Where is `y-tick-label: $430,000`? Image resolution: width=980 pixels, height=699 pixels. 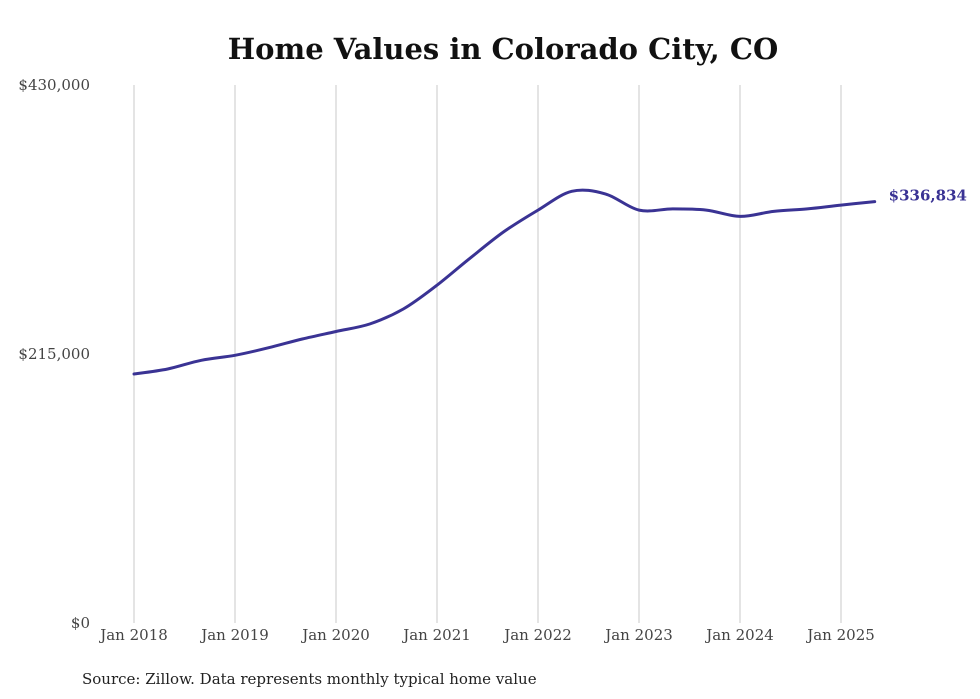
y-tick-label: $430,000 is located at coordinates (54, 85).